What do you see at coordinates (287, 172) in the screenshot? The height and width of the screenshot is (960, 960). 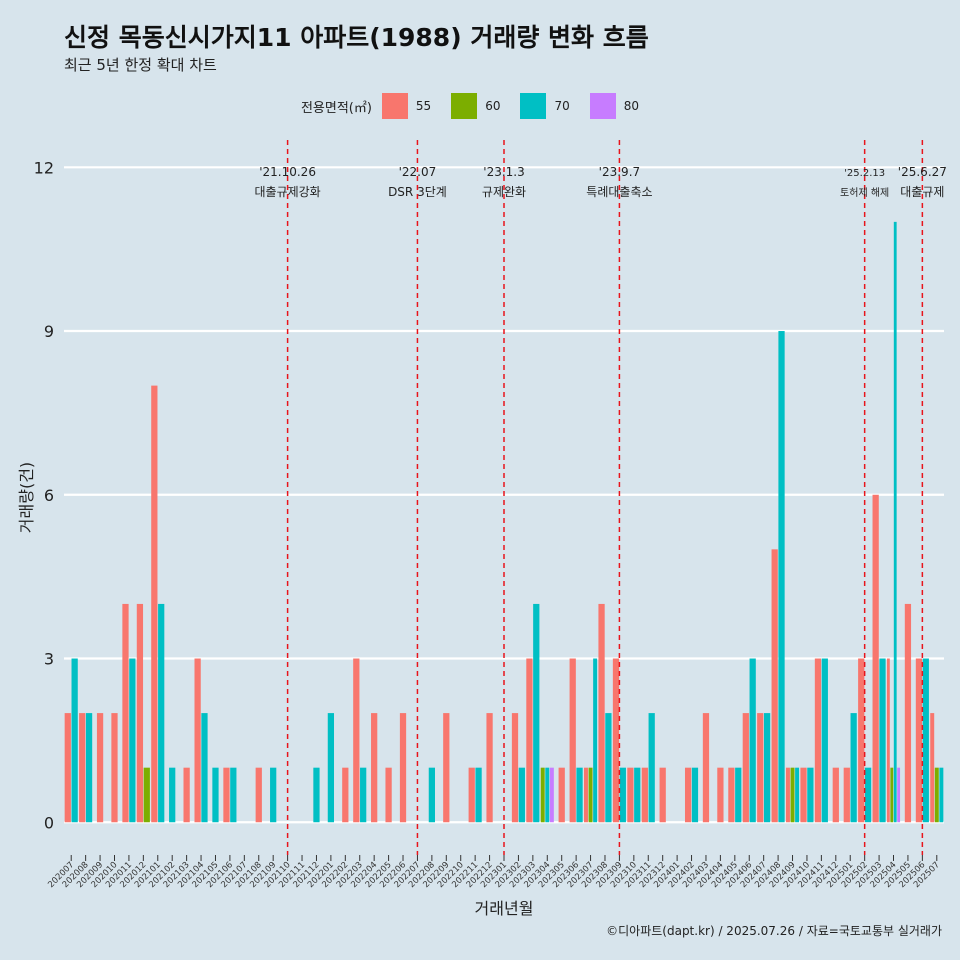 I see `event-date: '21.10.26` at bounding box center [287, 172].